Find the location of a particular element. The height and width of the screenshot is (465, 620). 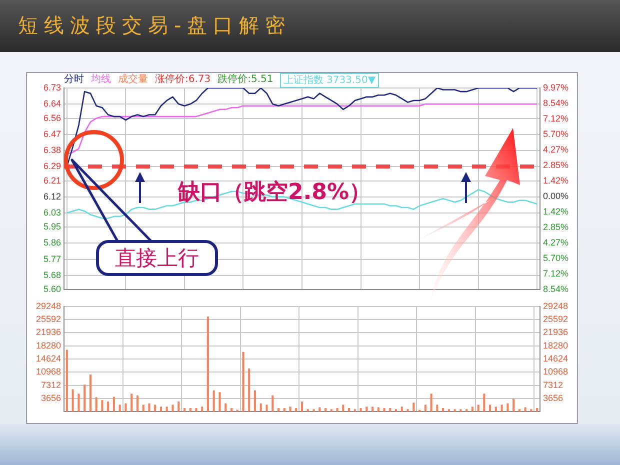

y2-tick-label: 14624 is located at coordinates (555, 358).